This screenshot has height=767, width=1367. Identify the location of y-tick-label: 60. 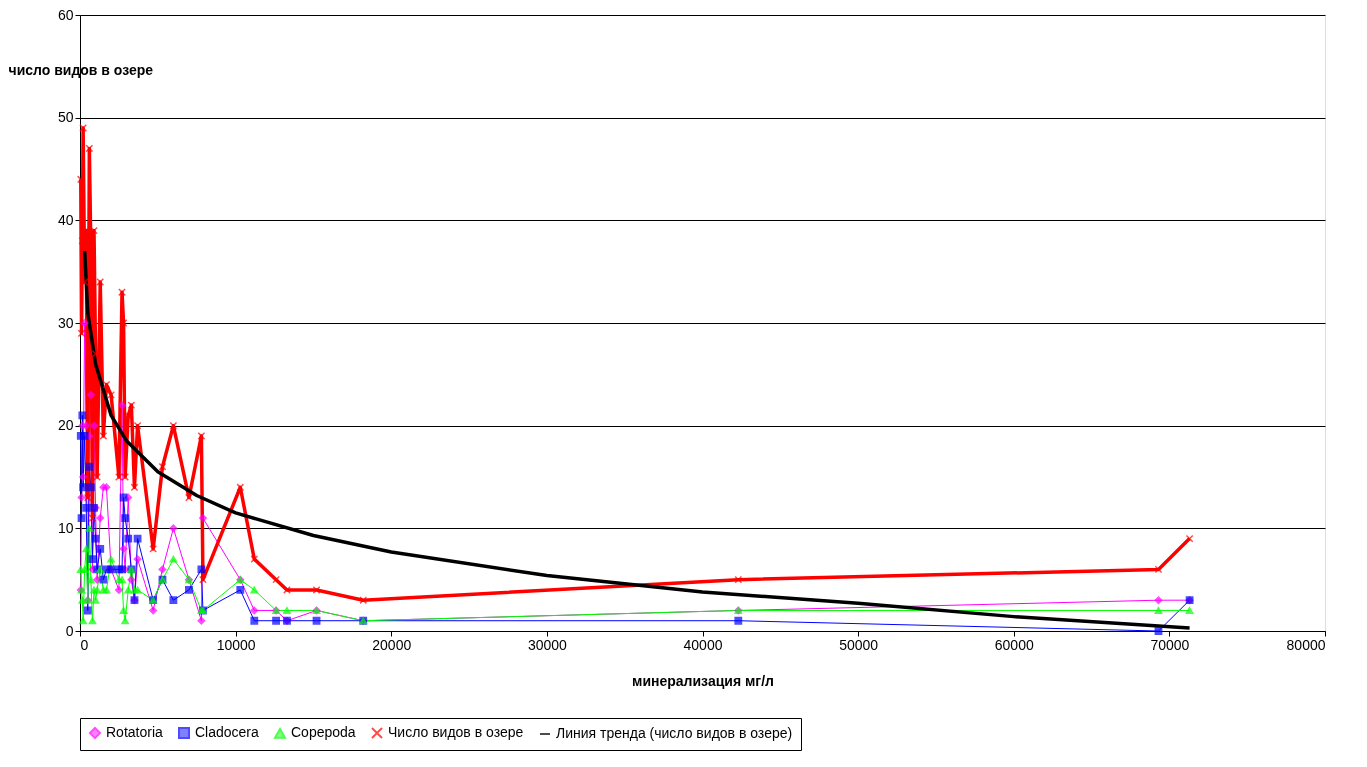
(65, 14).